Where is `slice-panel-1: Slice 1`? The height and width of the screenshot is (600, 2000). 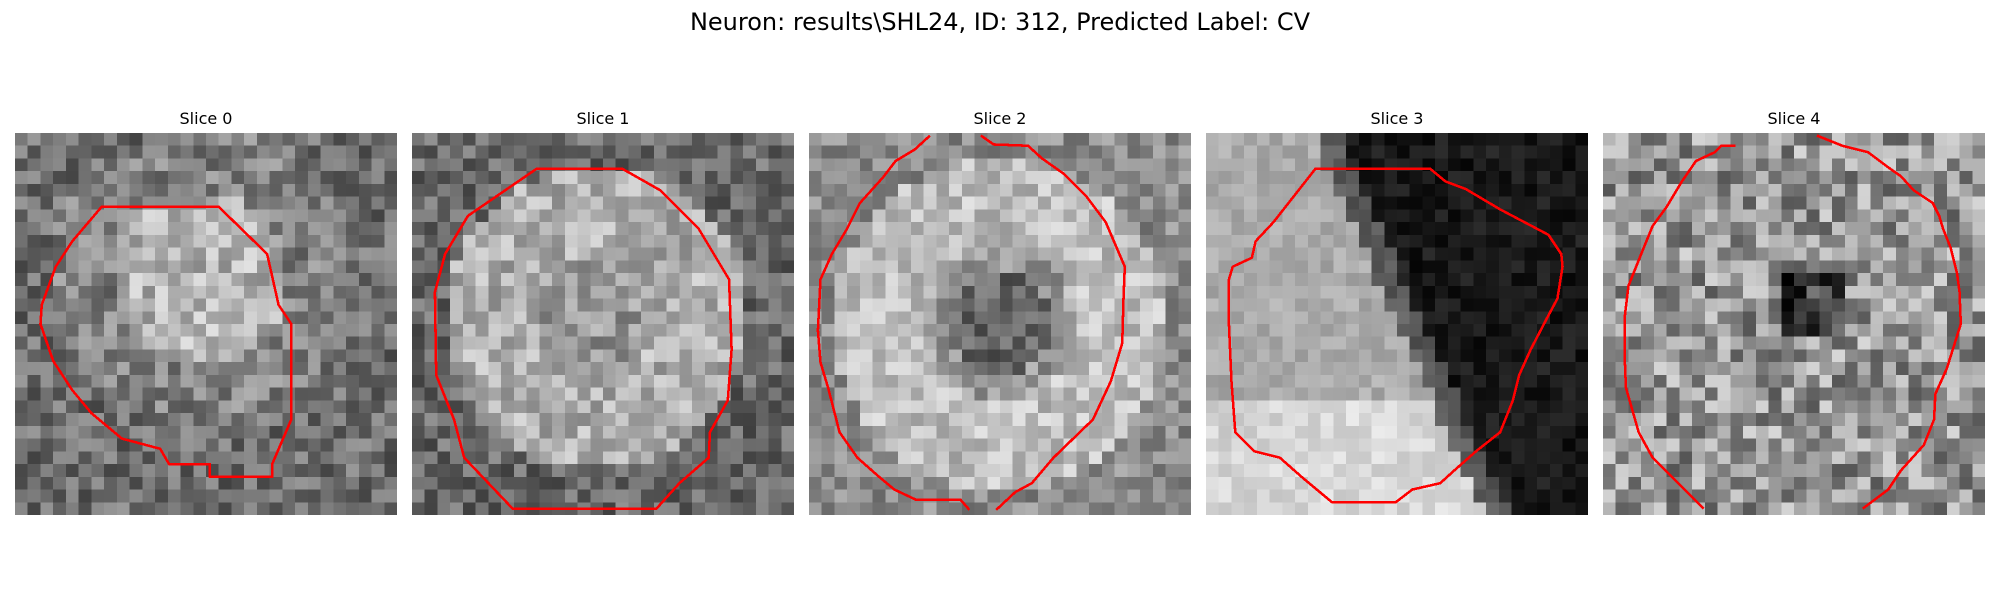
slice-panel-1: Slice 1 is located at coordinates (603, 311).